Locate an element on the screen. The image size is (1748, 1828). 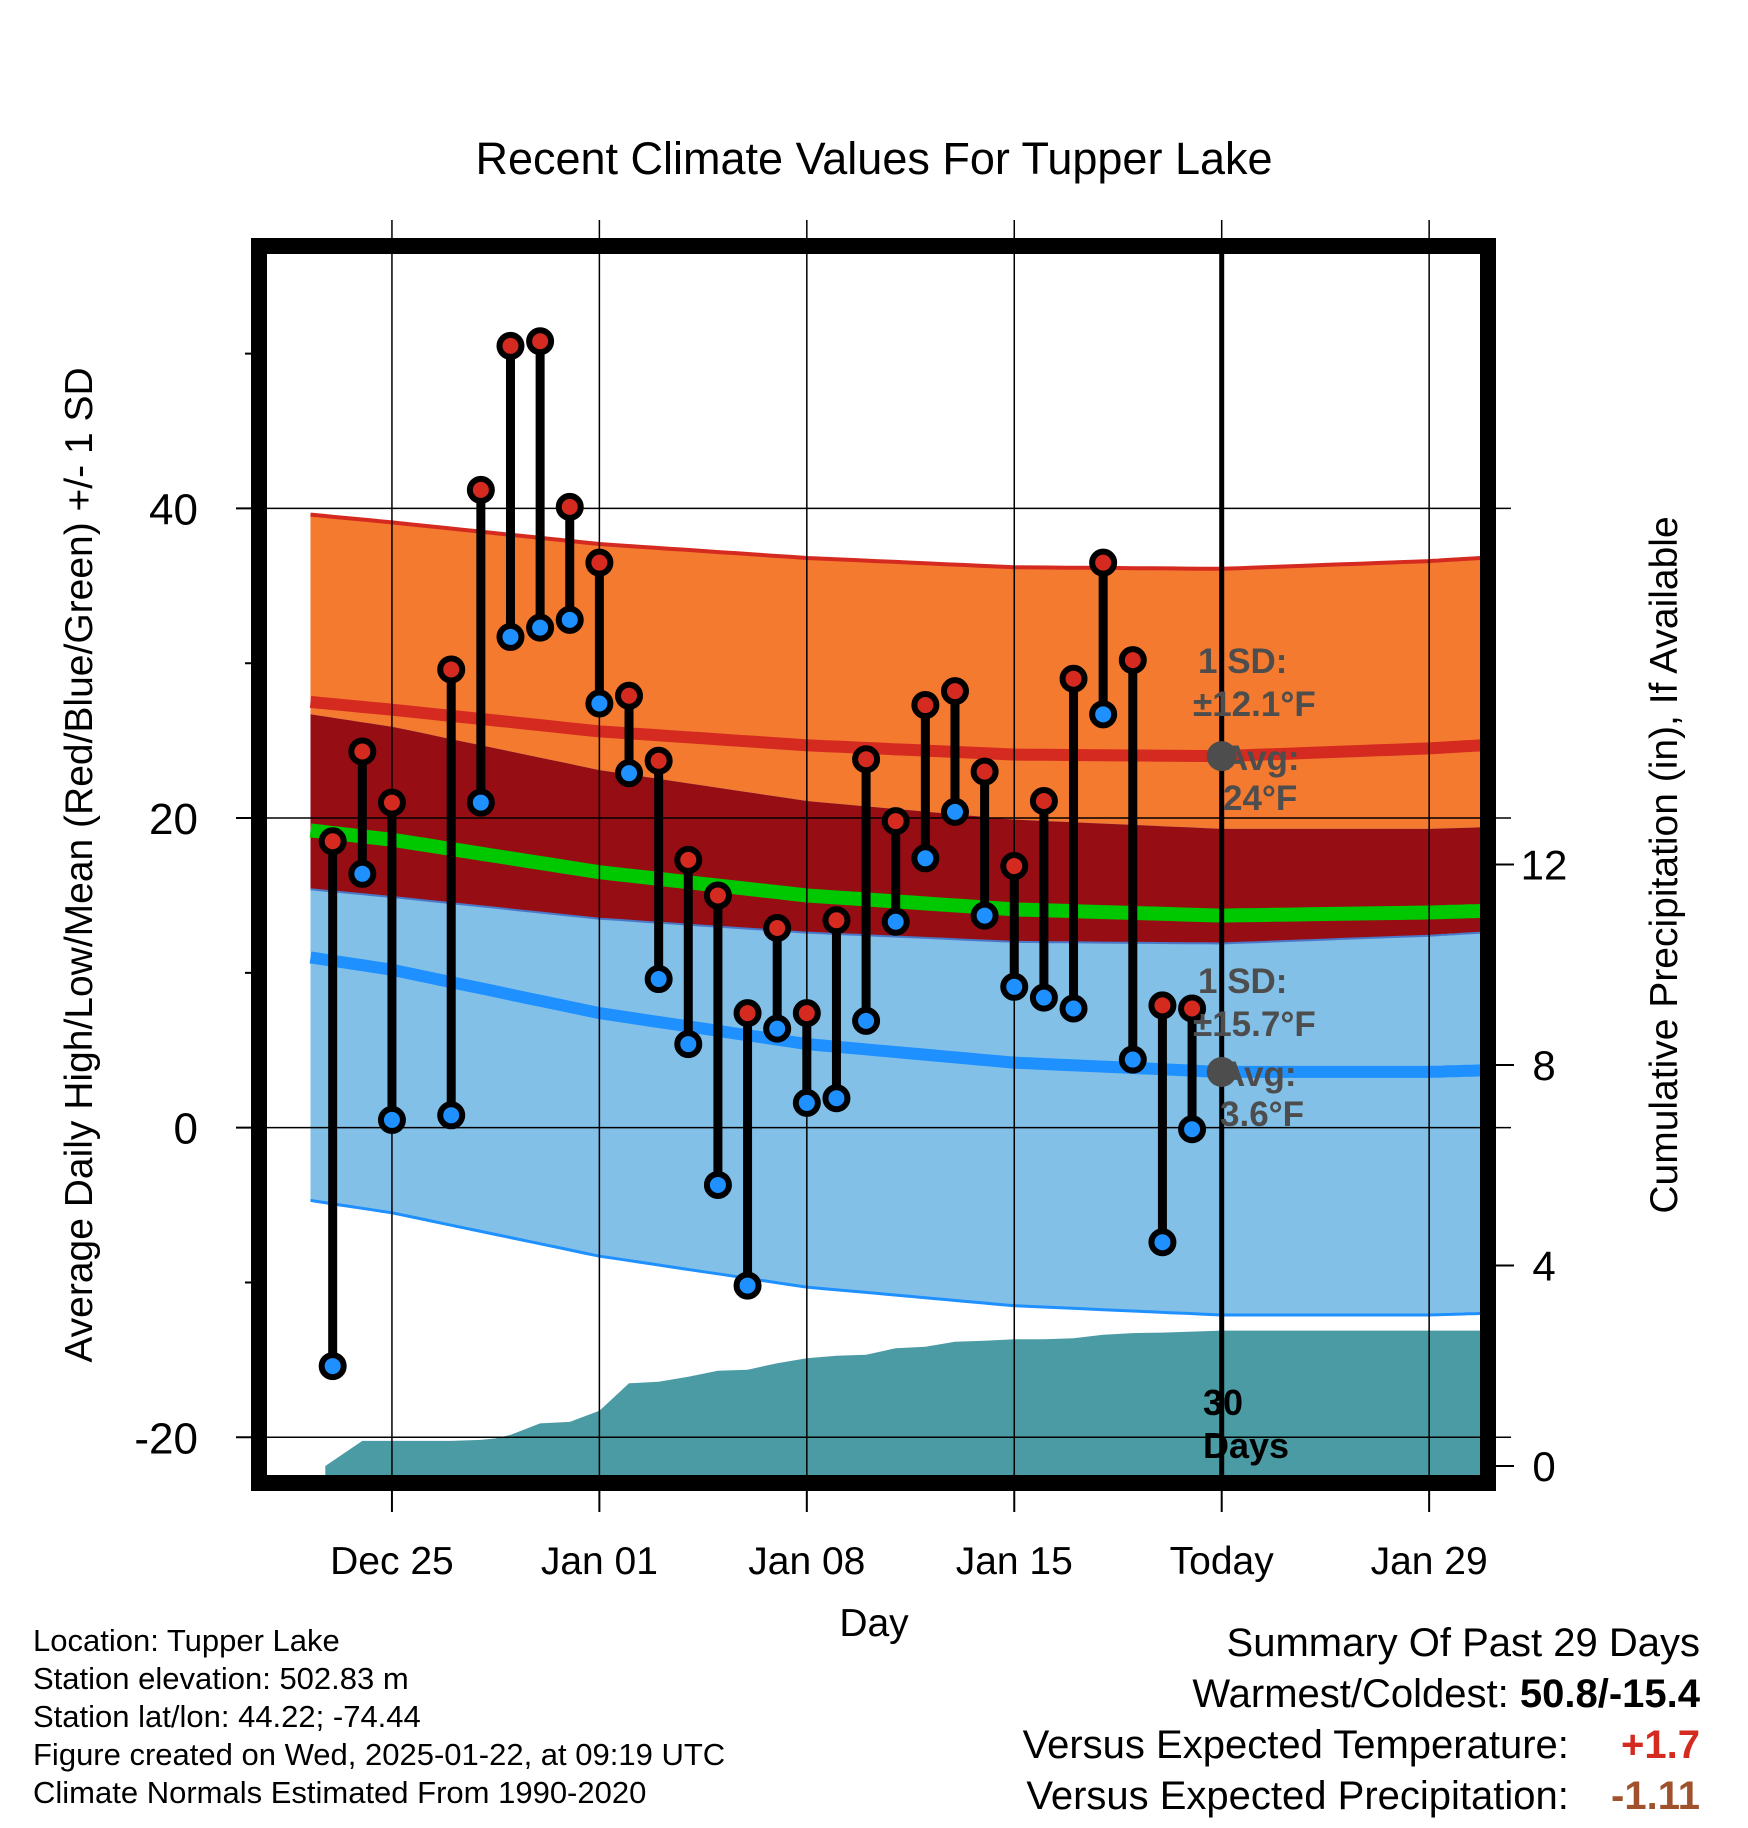
elevation-text: Station elevation: 502.83 m is located at coordinates (221, 1678).